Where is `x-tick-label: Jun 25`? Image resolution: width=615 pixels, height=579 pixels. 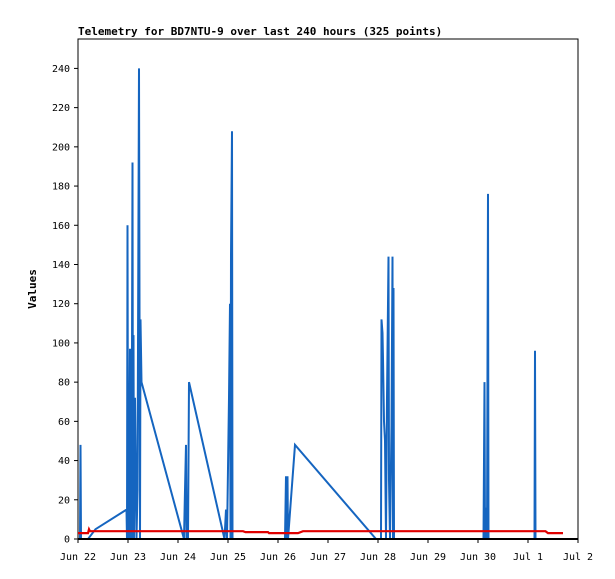
x-tick-label: Jun 25 is located at coordinates (228, 557).